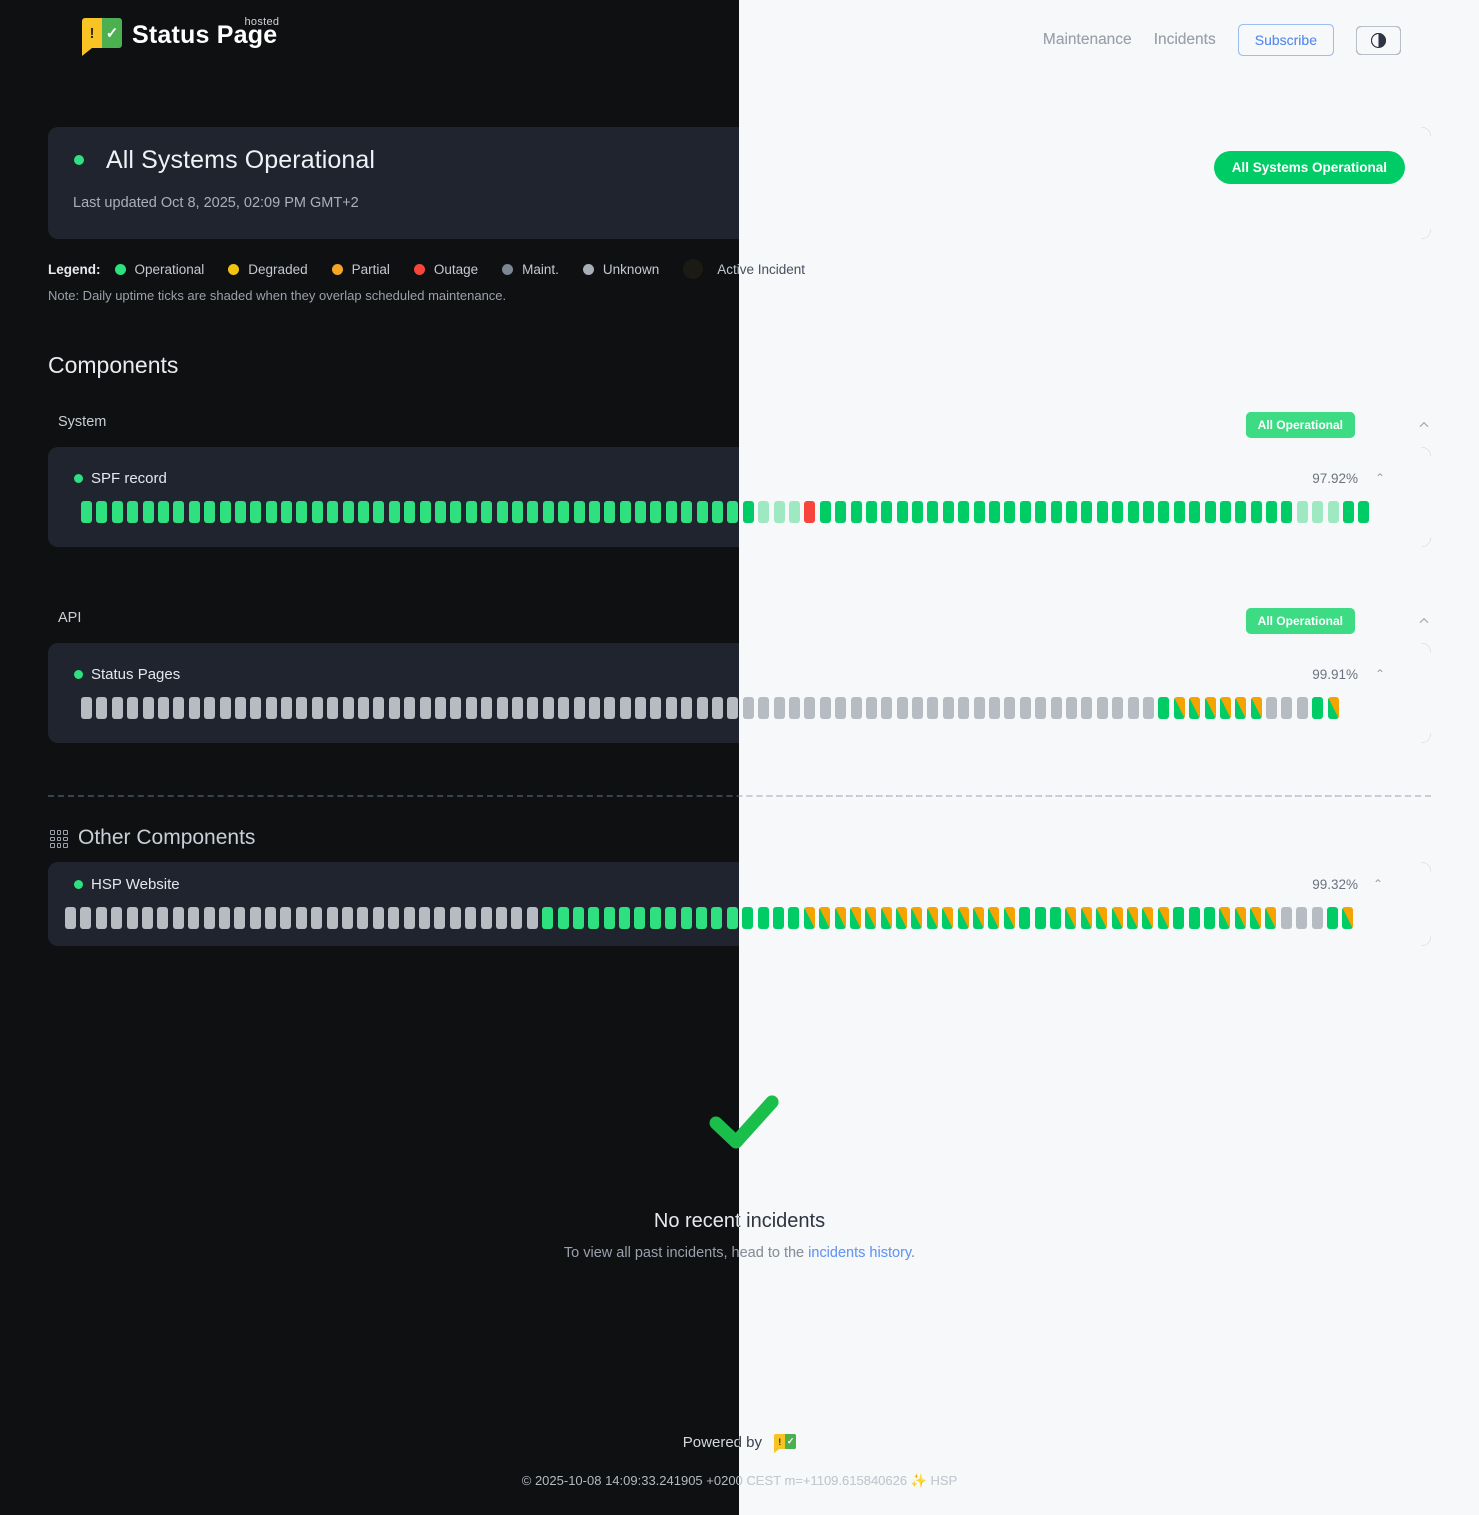 This screenshot has height=1515, width=1479. I want to click on incidents-history-link: incidents history, so click(860, 1253).